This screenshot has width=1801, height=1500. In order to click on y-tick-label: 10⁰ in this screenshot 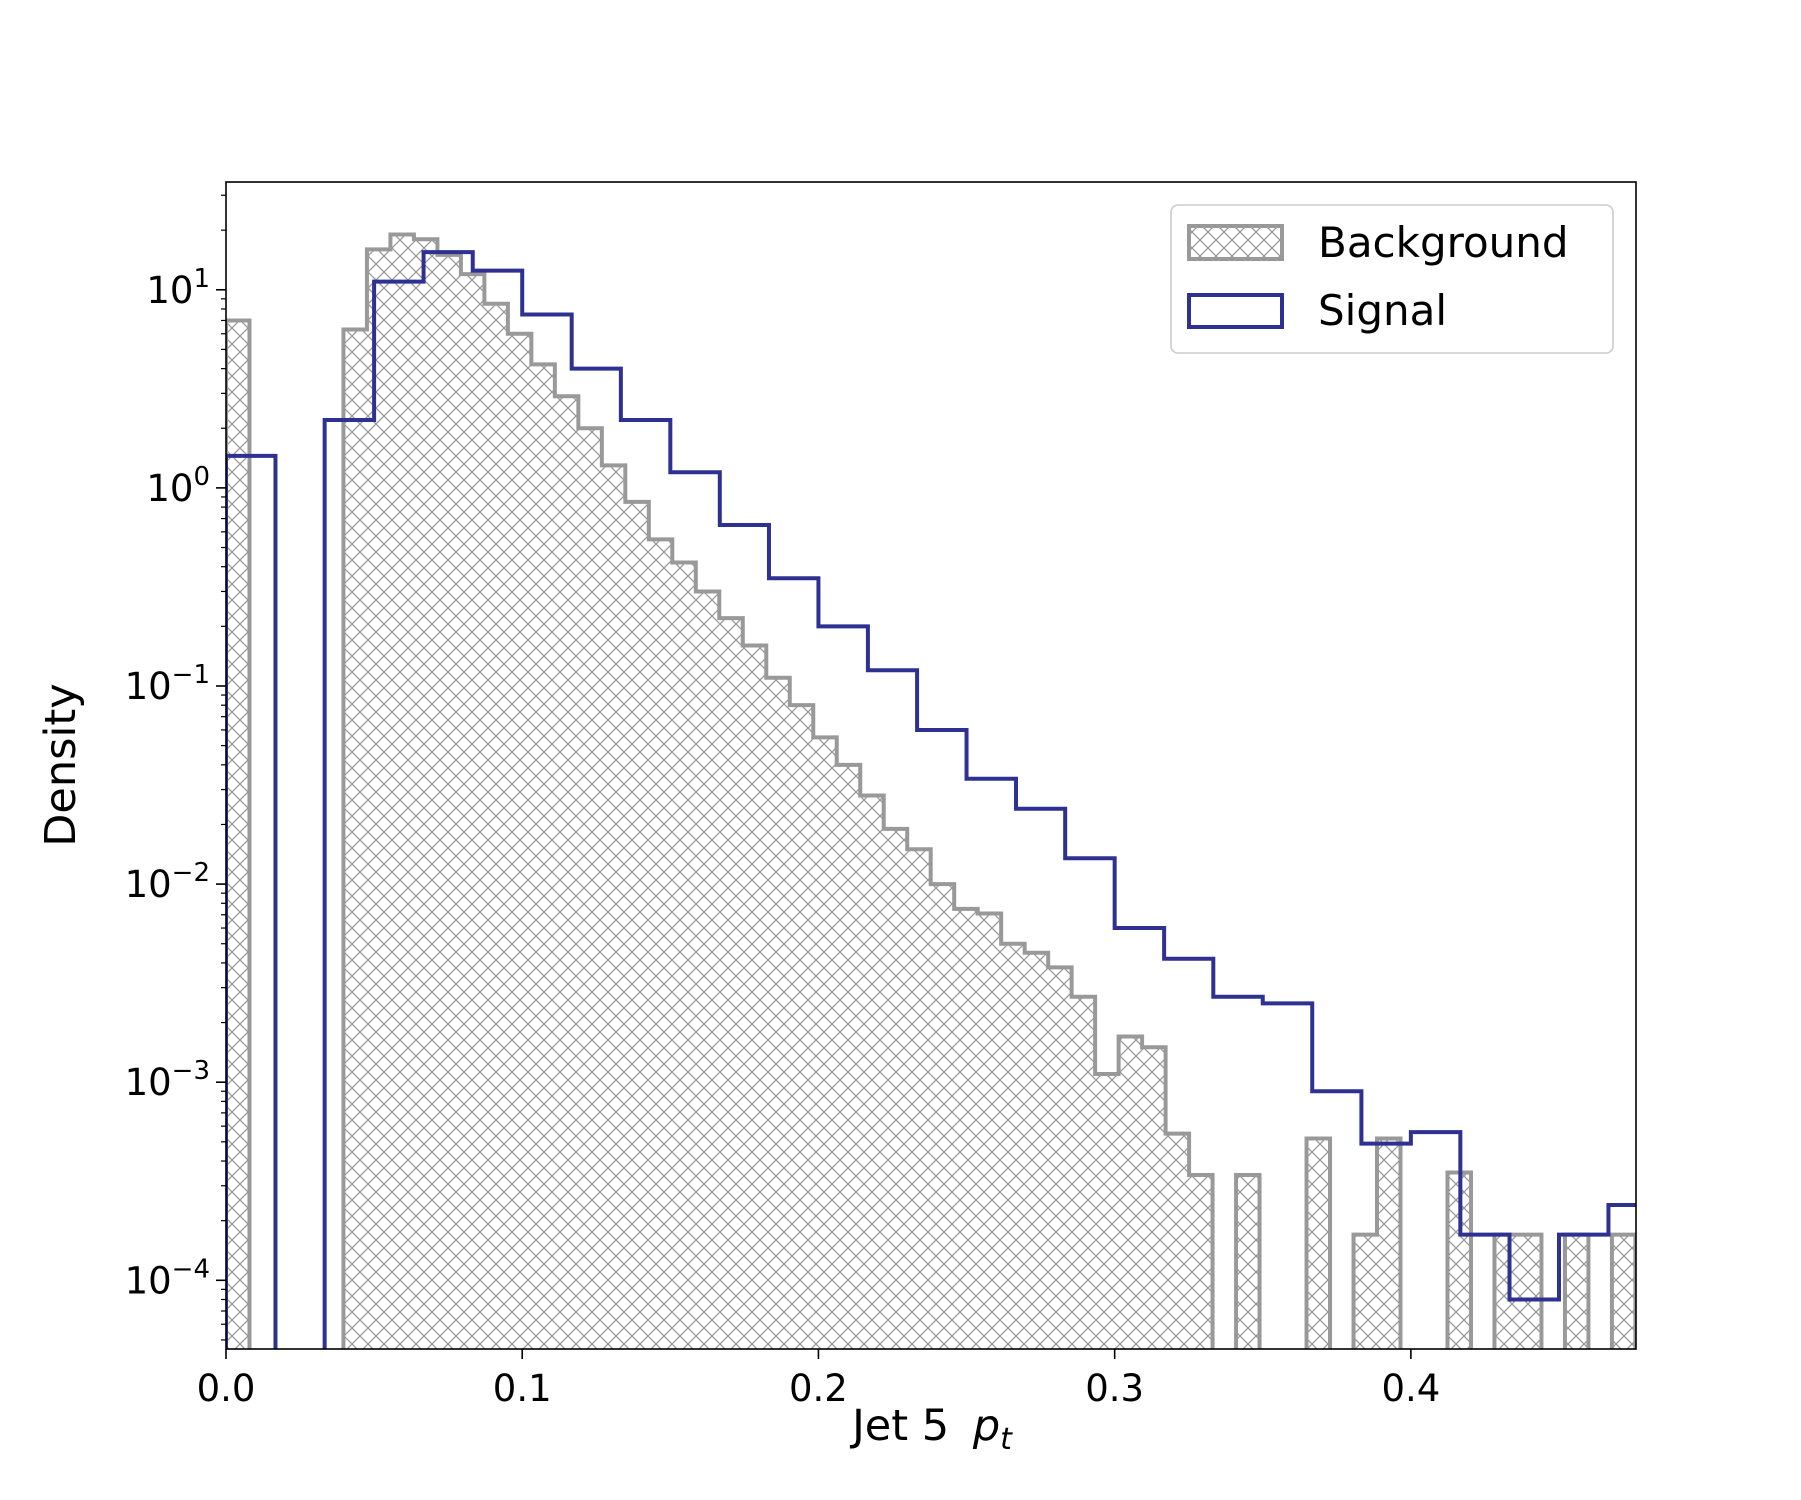, I will do `click(178, 486)`.